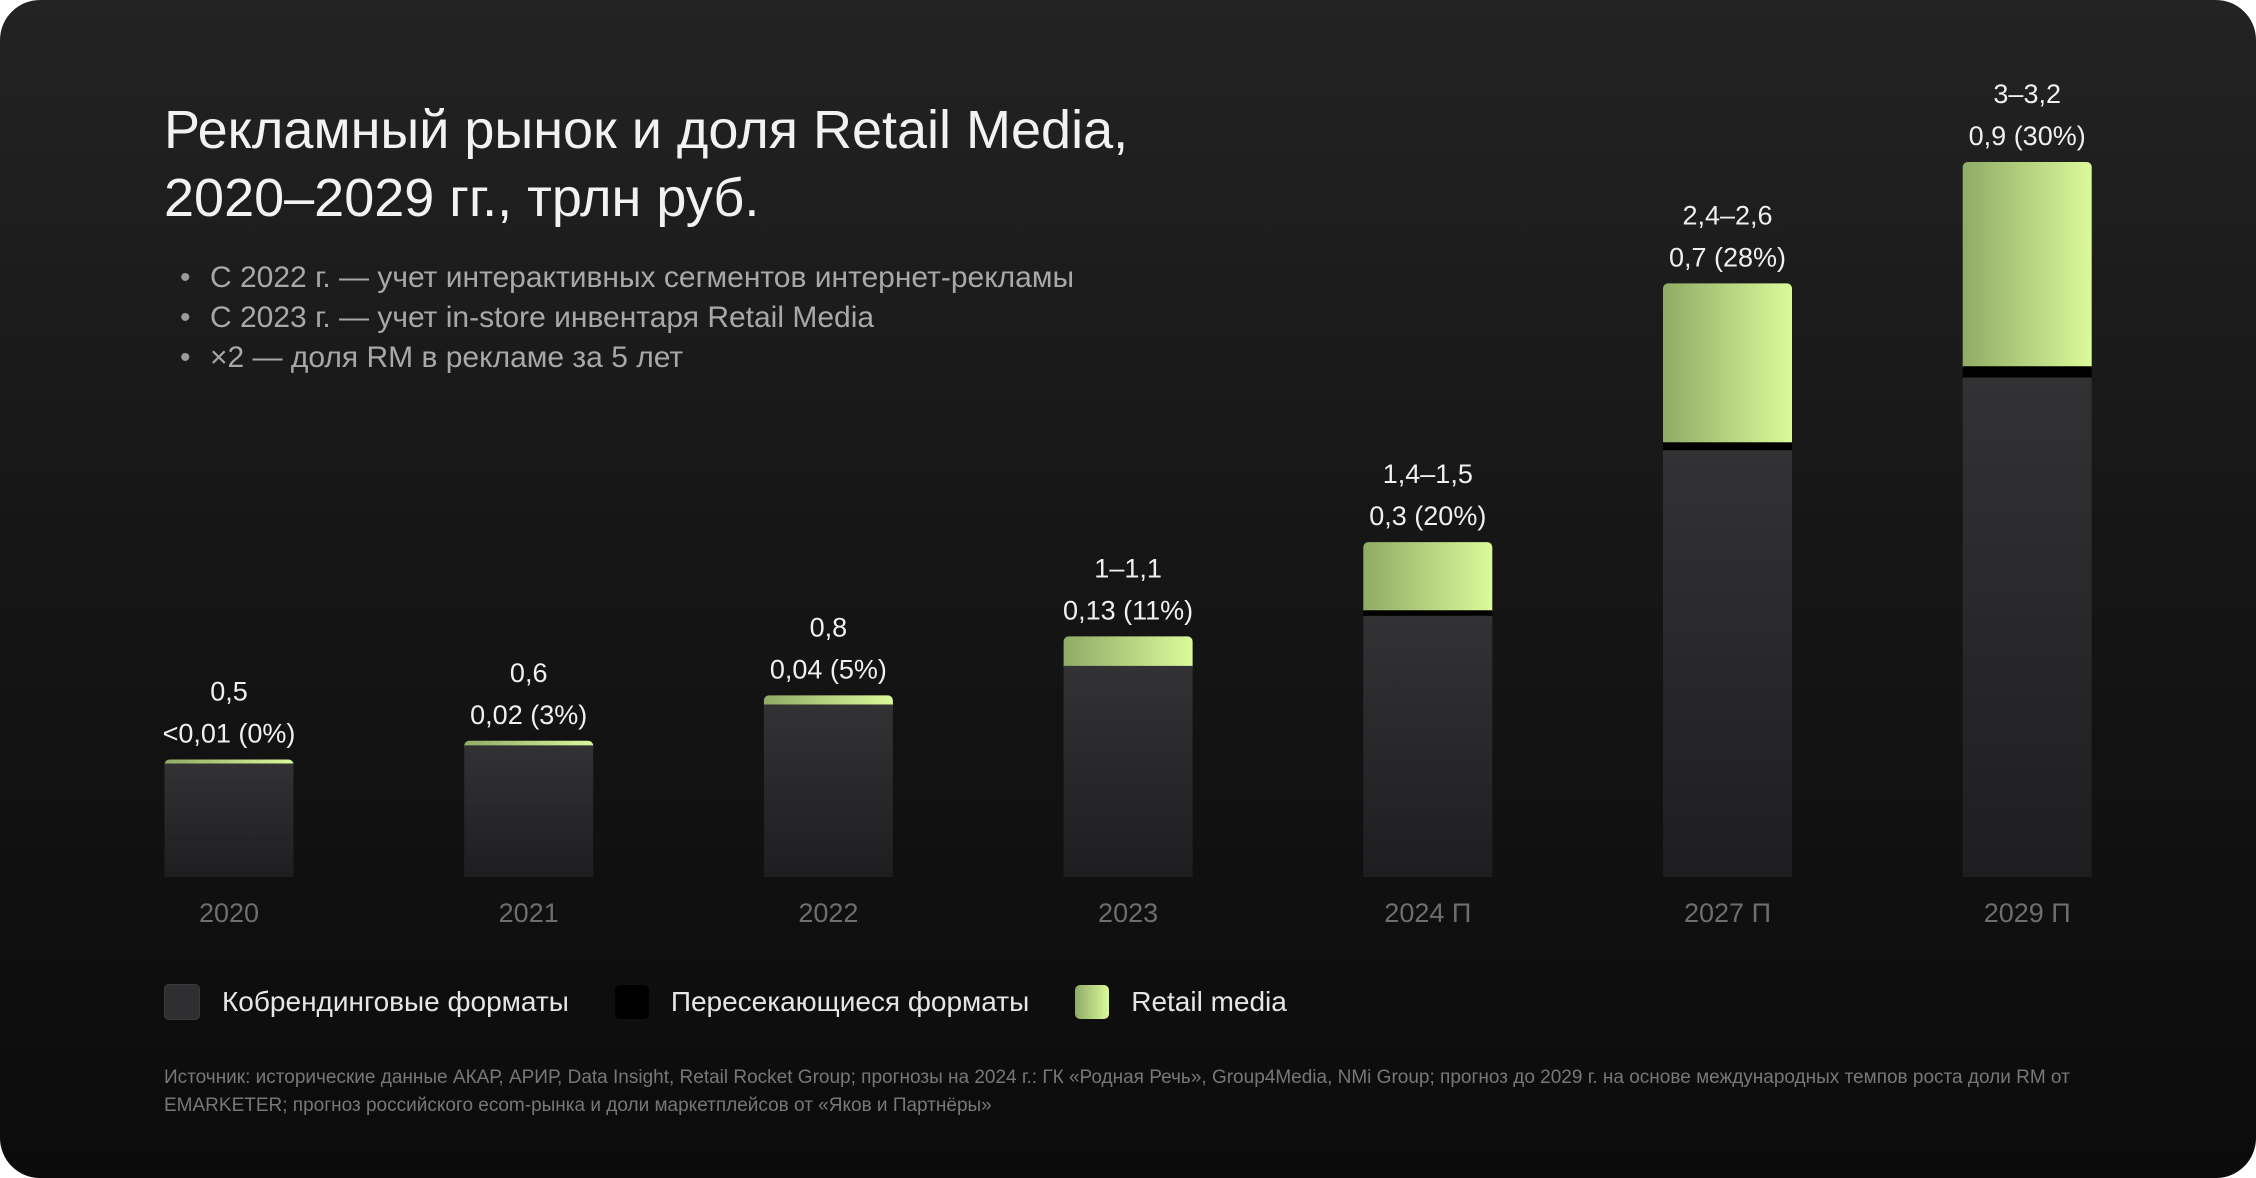 The width and height of the screenshot is (2256, 1178). I want to click on note-item: ×2 — доля RM в рекламе за 5 лет, so click(627, 358).